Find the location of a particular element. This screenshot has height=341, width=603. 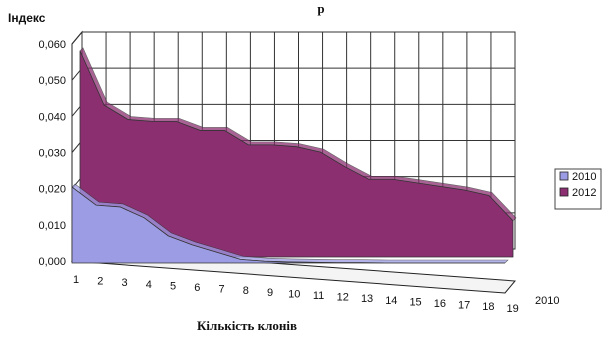

legend-swatch-2010 is located at coordinates (564, 176).